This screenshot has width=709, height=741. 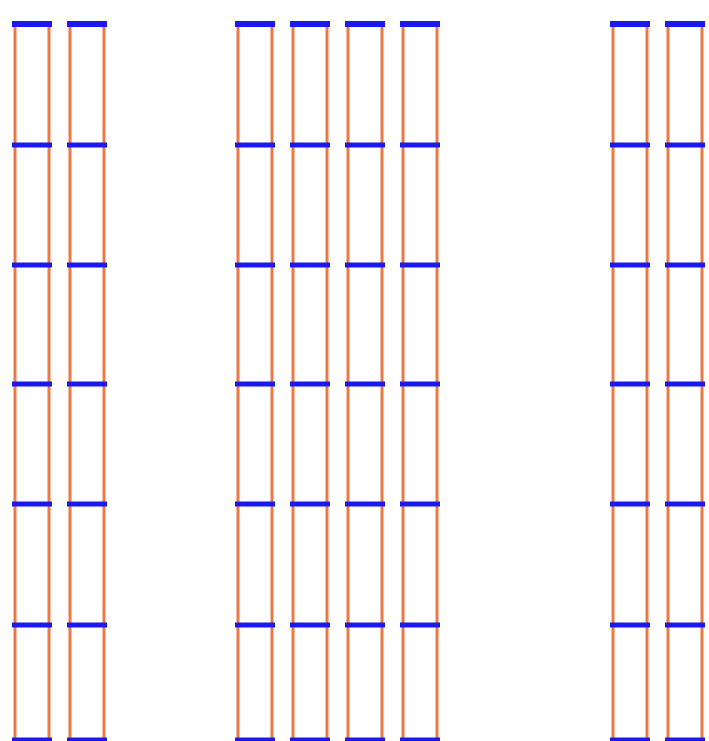 I want to click on group-left, so click(x=59, y=381).